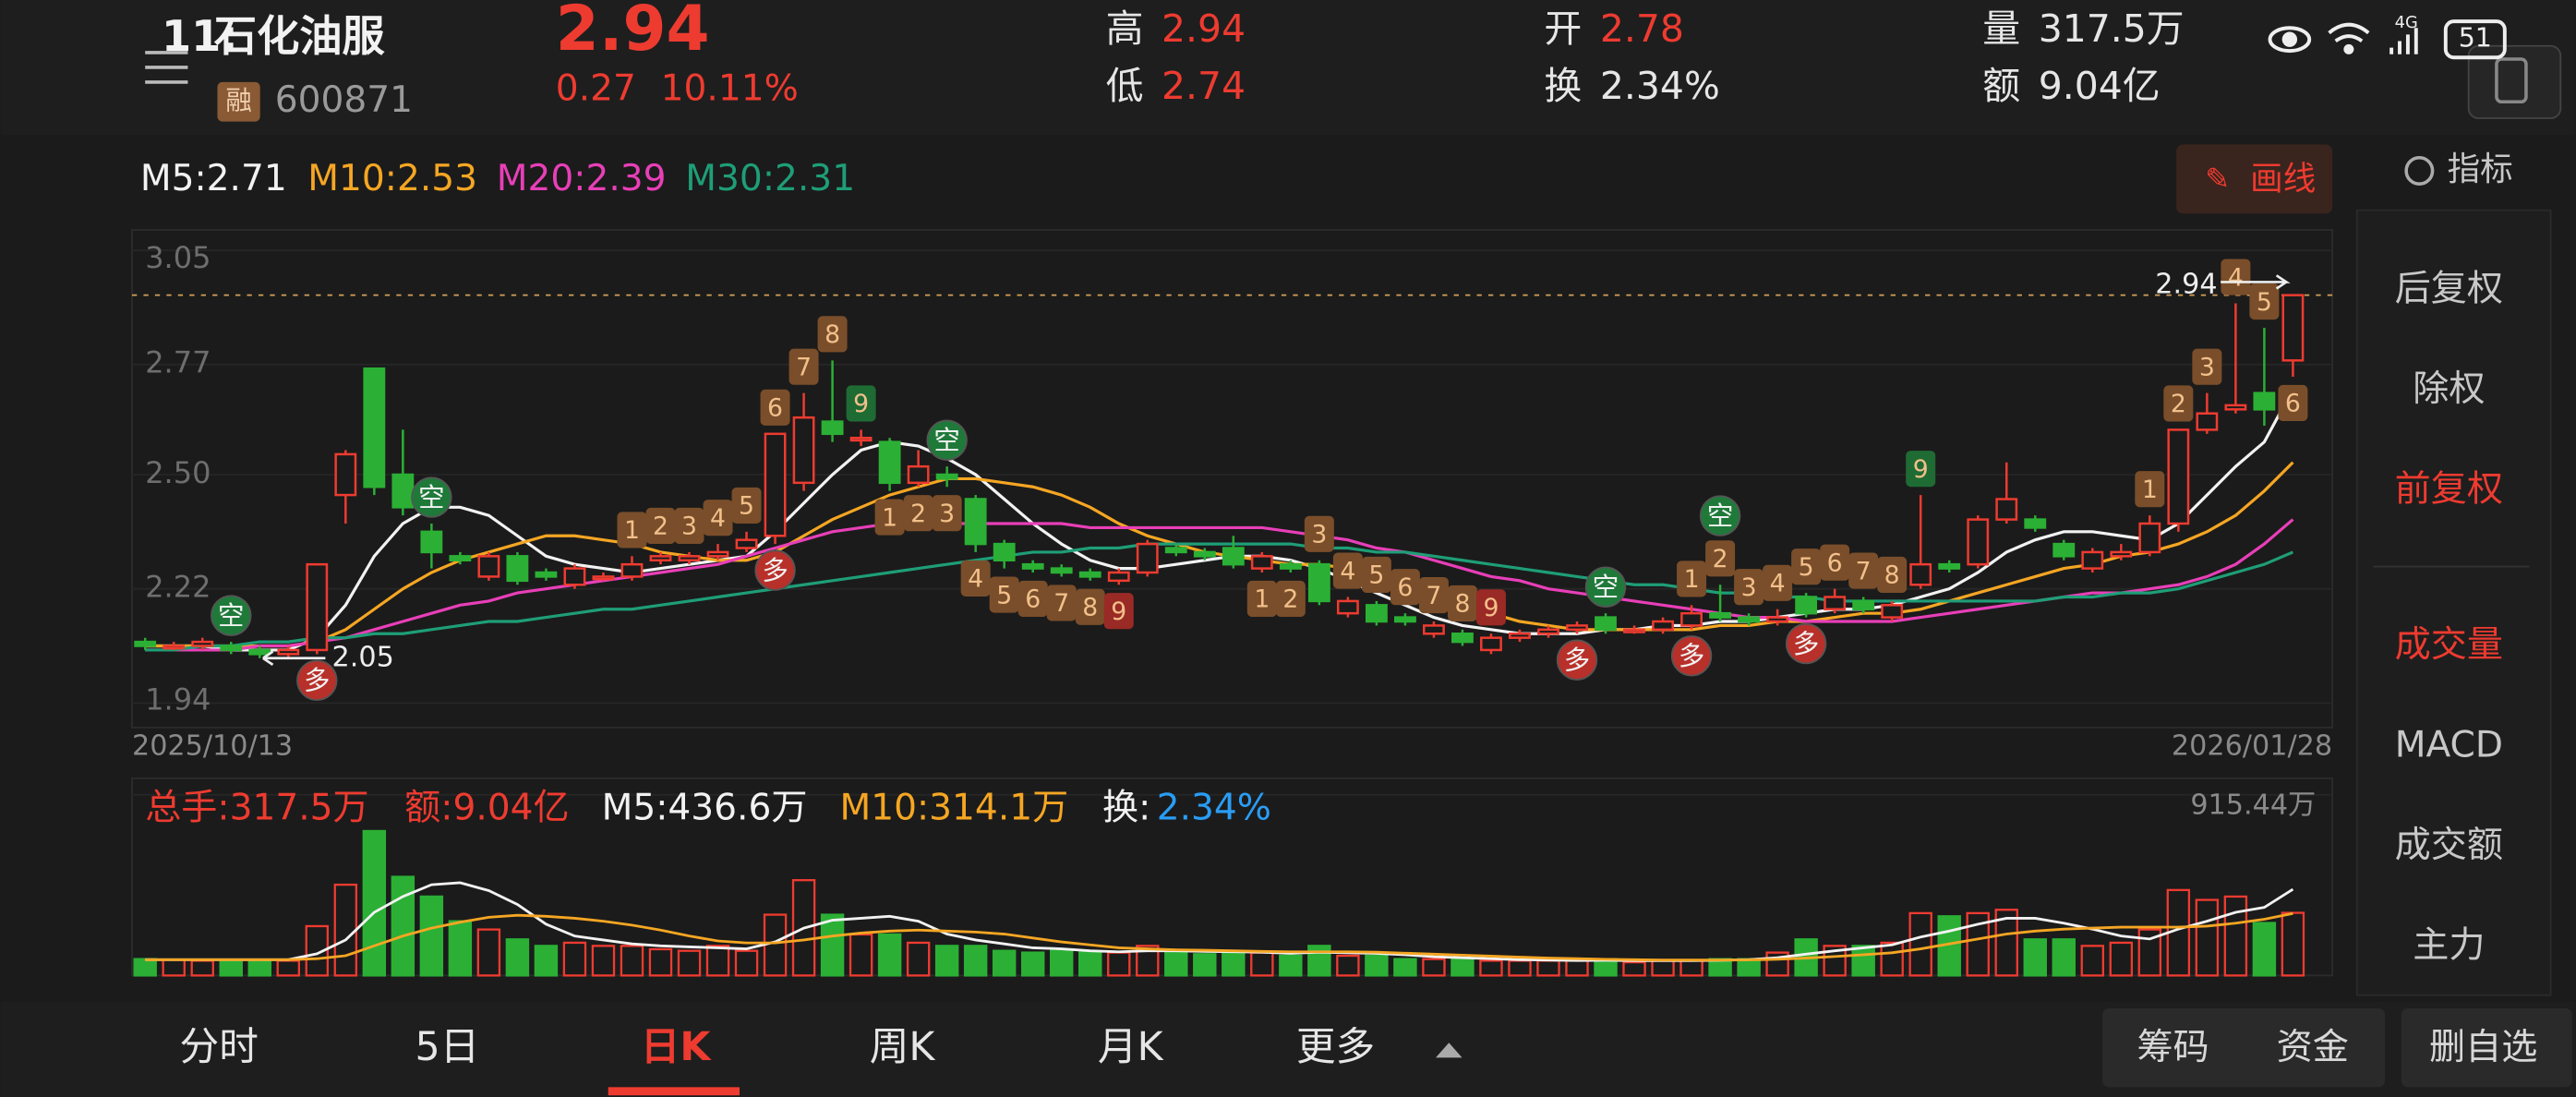 The width and height of the screenshot is (2576, 1097). I want to click on stat-value: 2.78, so click(1642, 28).